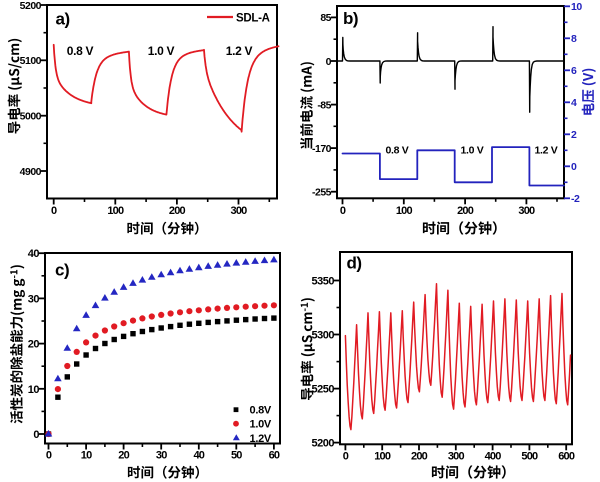  I want to click on svg-text: 5250, so click(323, 390).